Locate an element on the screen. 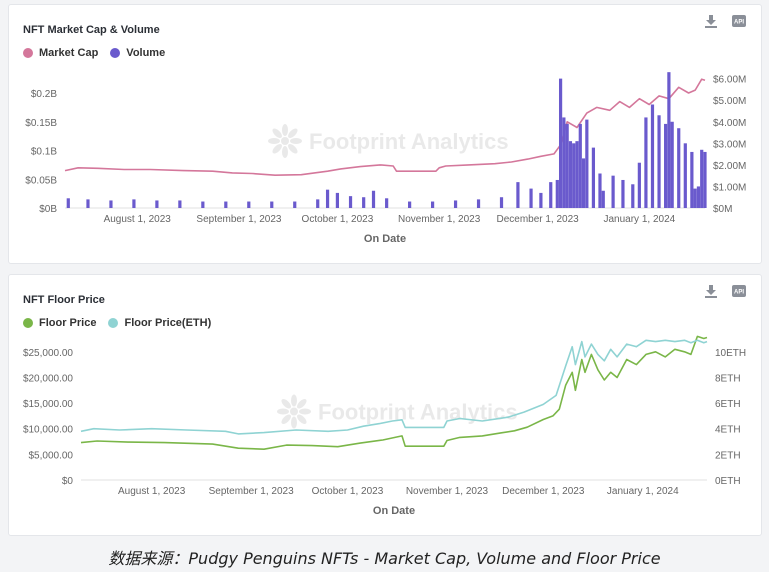 This screenshot has height=572, width=769. legend-item-market-cap: Market Cap is located at coordinates (60, 53).